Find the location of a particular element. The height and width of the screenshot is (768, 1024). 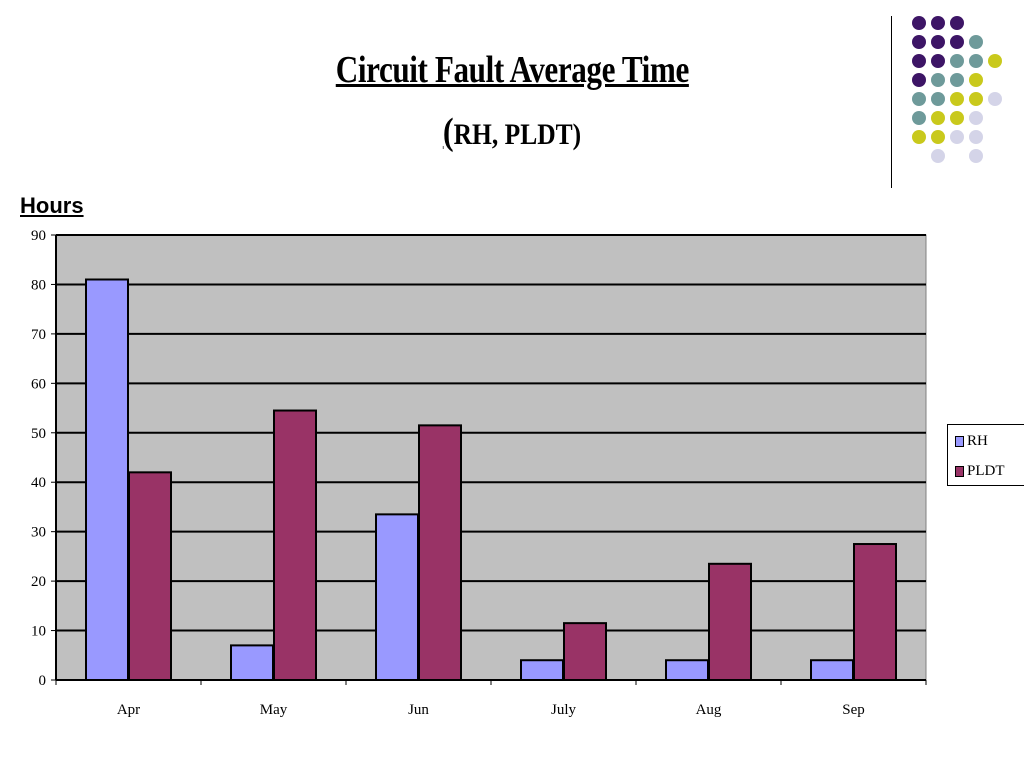

legend-swatch-rh is located at coordinates (959, 441).